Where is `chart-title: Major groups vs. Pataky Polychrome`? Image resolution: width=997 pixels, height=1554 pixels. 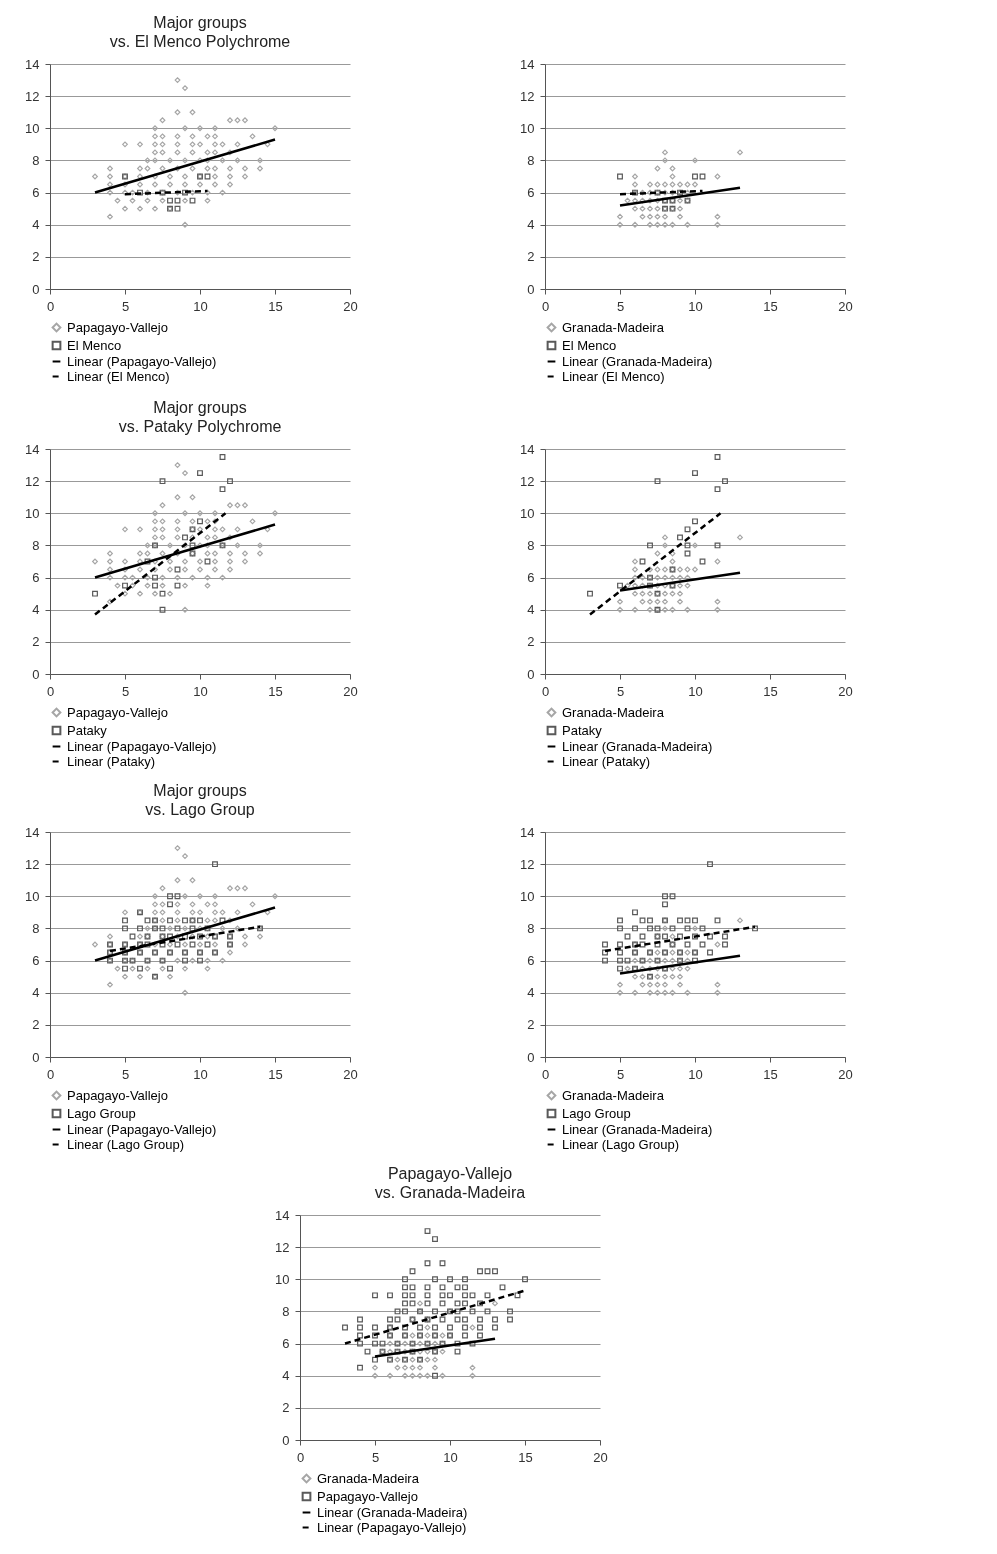 chart-title: Major groups vs. Pataky Polychrome is located at coordinates (200, 417).